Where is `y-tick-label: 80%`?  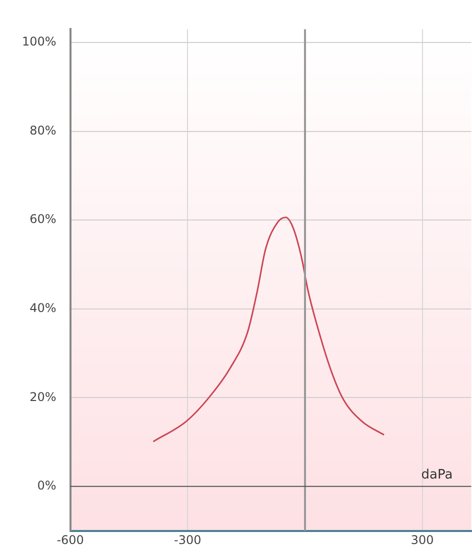
y-tick-label: 80% is located at coordinates (43, 130).